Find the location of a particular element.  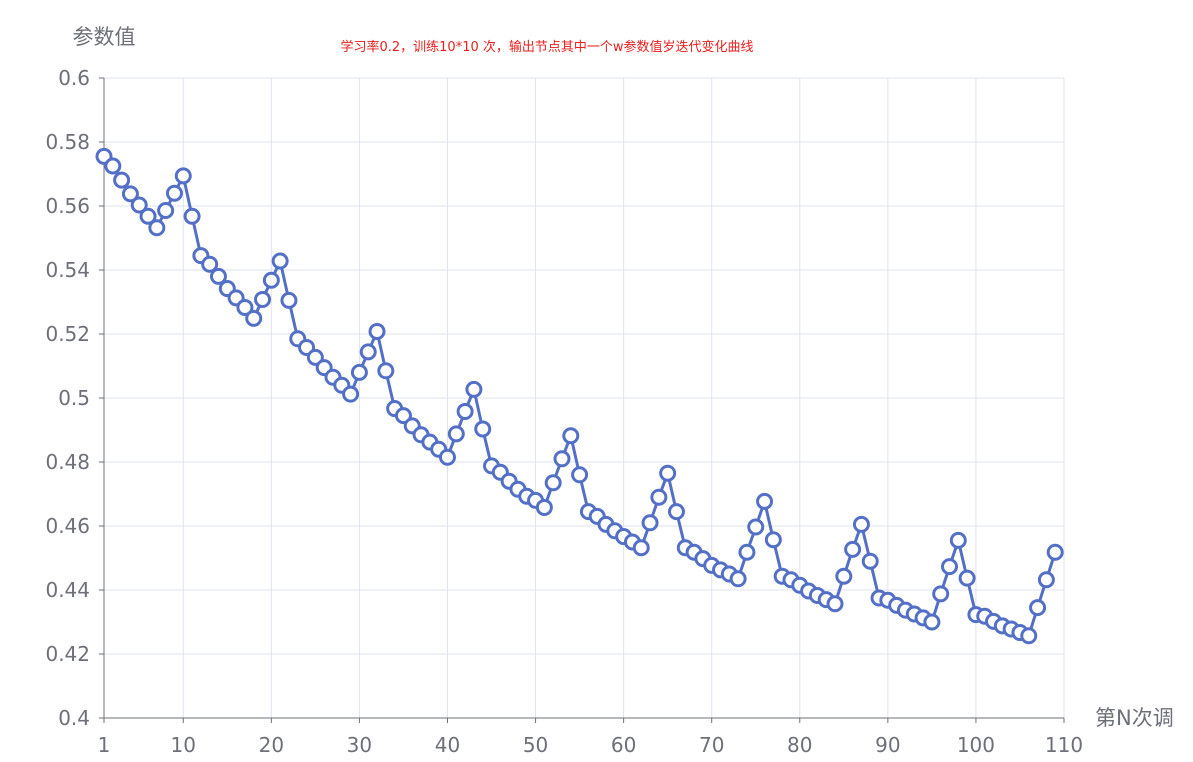

x-tick-label: 30 is located at coordinates (359, 745).